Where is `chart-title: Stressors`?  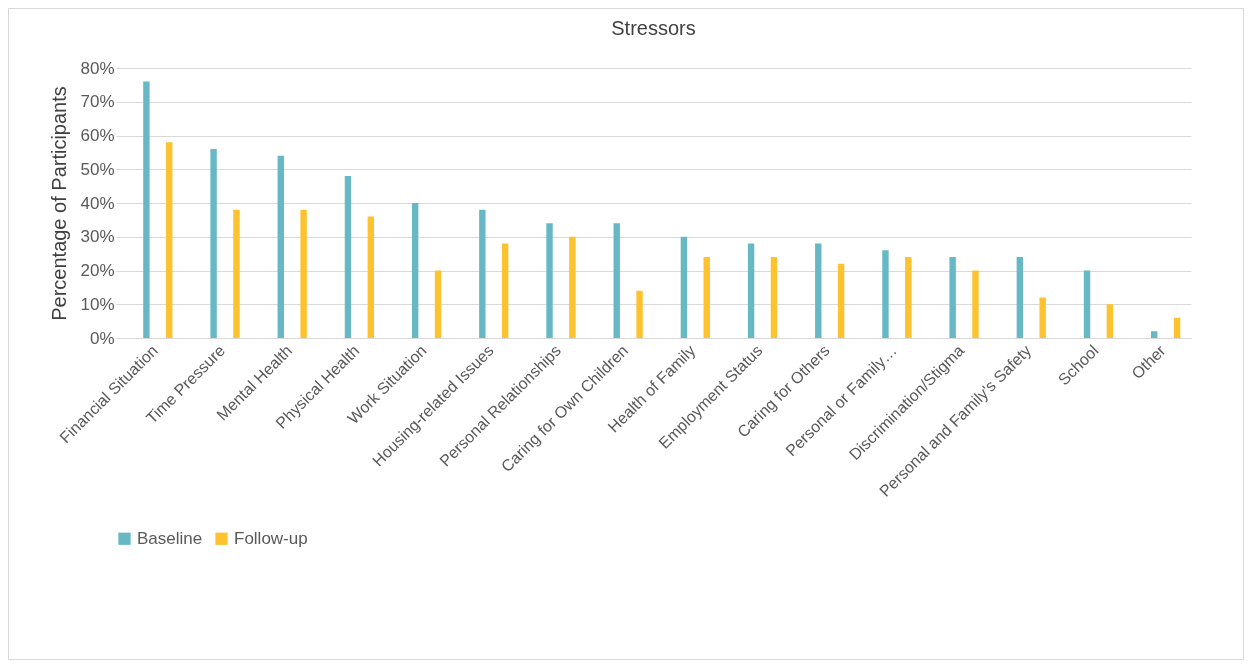 chart-title: Stressors is located at coordinates (653, 28).